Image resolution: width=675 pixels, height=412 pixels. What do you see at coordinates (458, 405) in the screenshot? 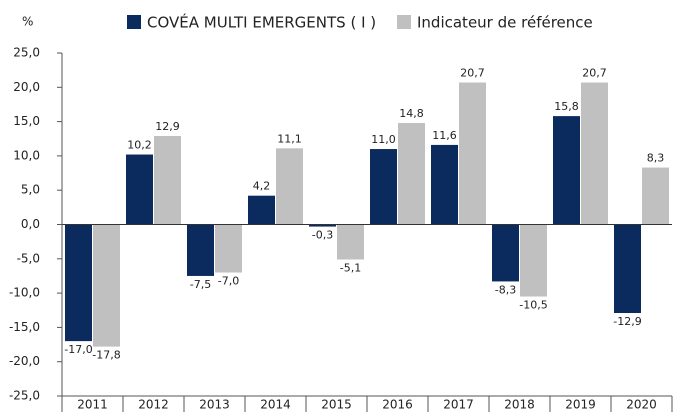
I see `x-tick-label: 2017` at bounding box center [458, 405].